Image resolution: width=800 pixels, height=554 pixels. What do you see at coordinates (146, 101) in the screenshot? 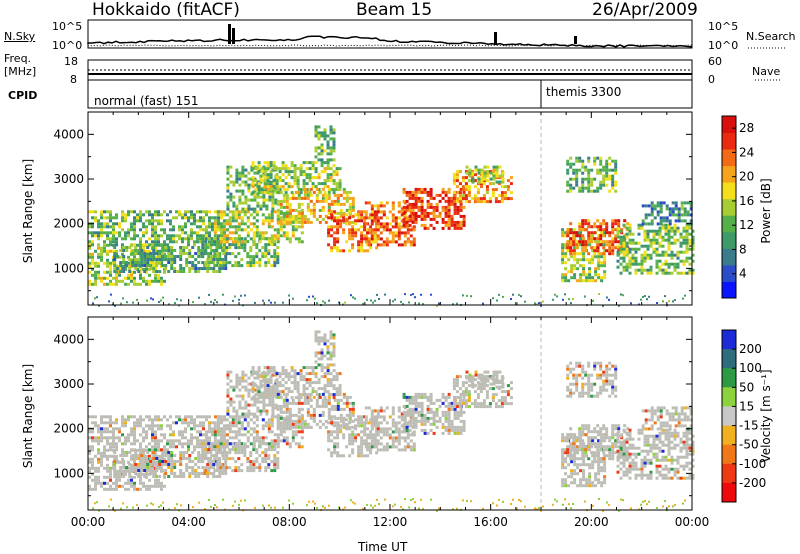
I see `cpid-mode-normal: normal (fast) 151` at bounding box center [146, 101].